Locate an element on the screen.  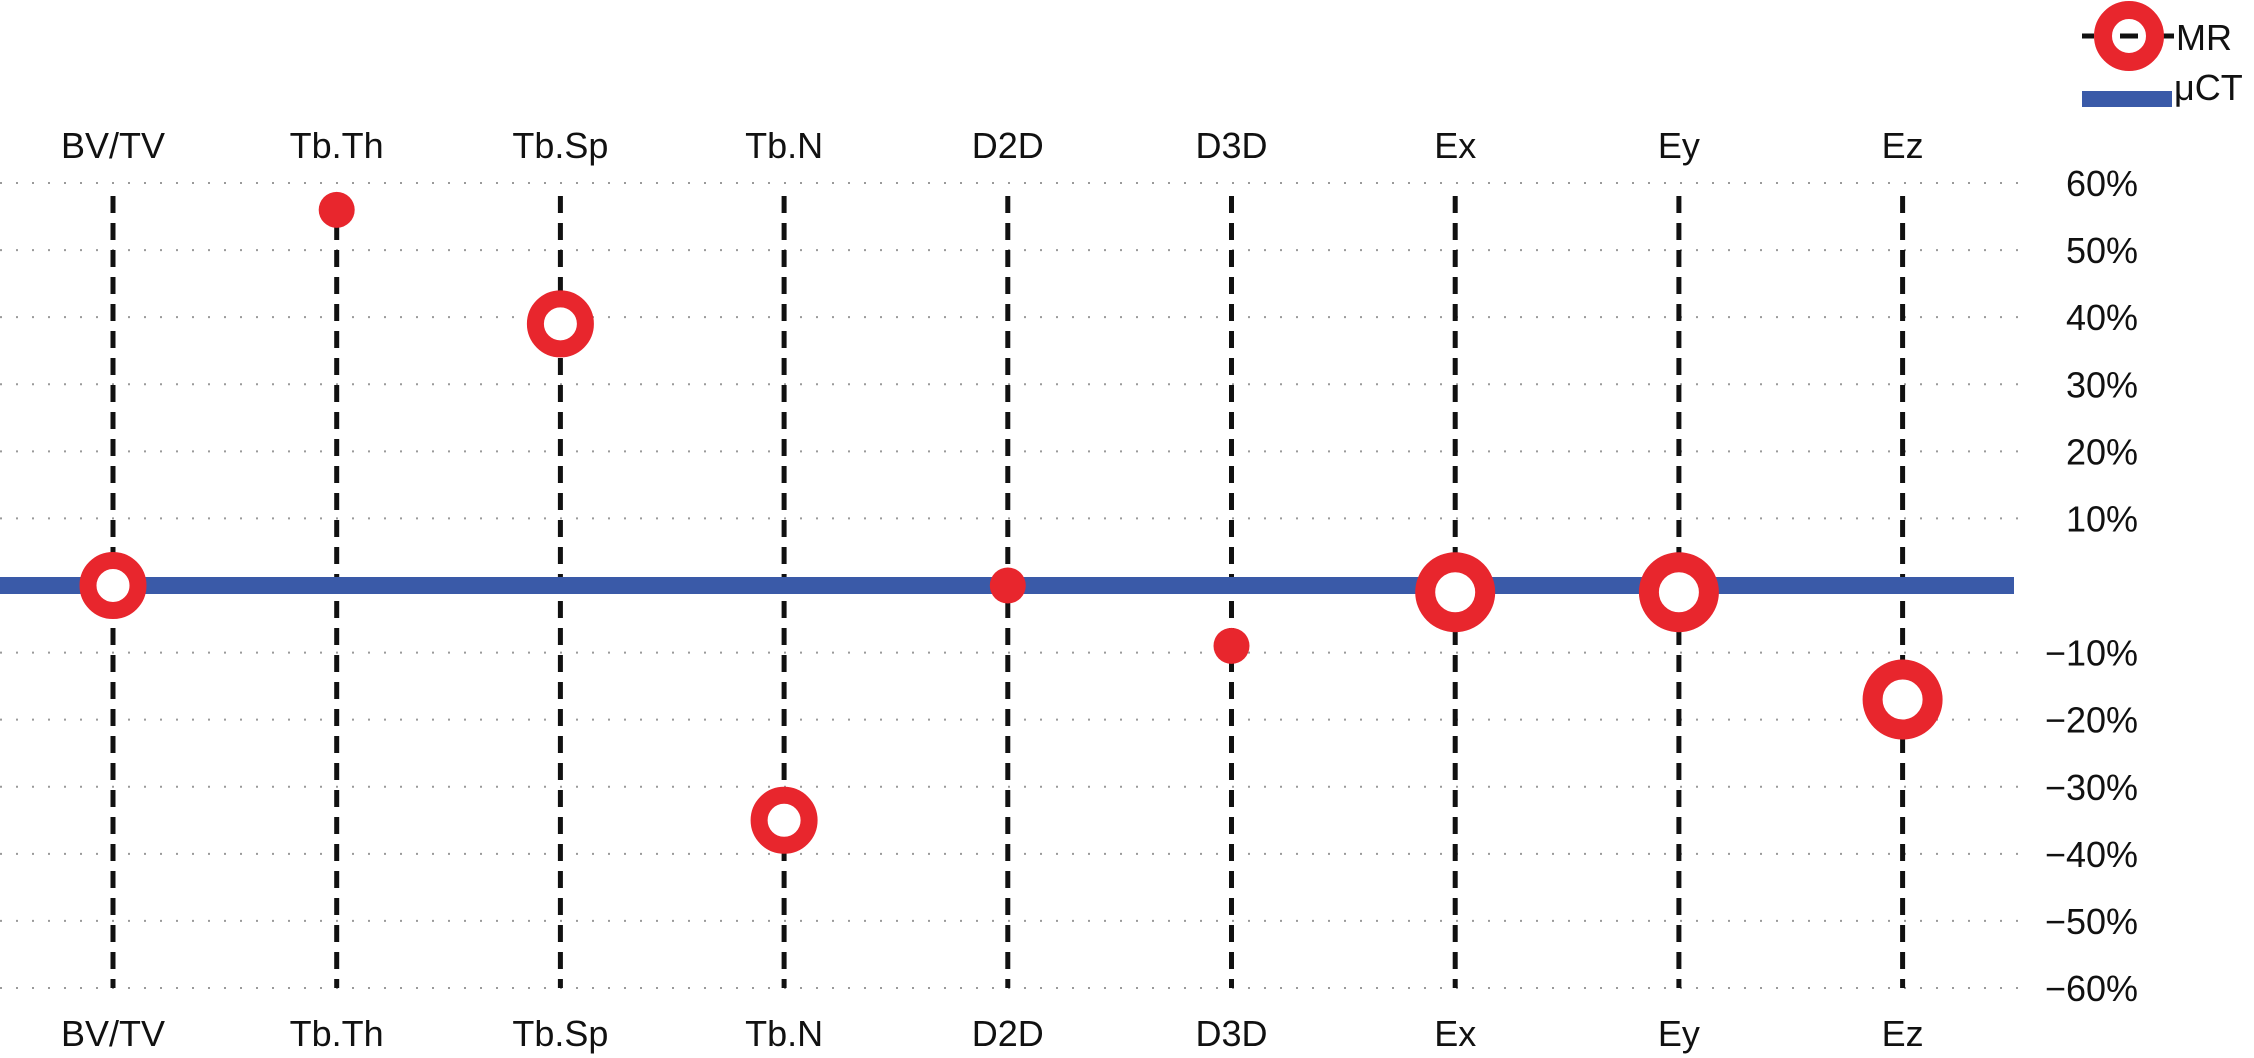
category-label-bottom: Ey is located at coordinates (1679, 1033).